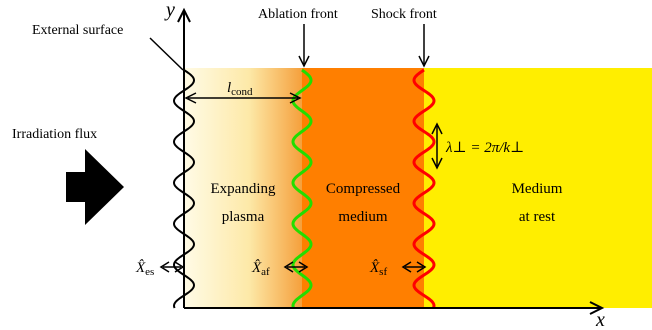 Image resolution: width=652 pixels, height=330 pixels. I want to click on irradiation-flux-label: Irradiation flux, so click(54, 134).